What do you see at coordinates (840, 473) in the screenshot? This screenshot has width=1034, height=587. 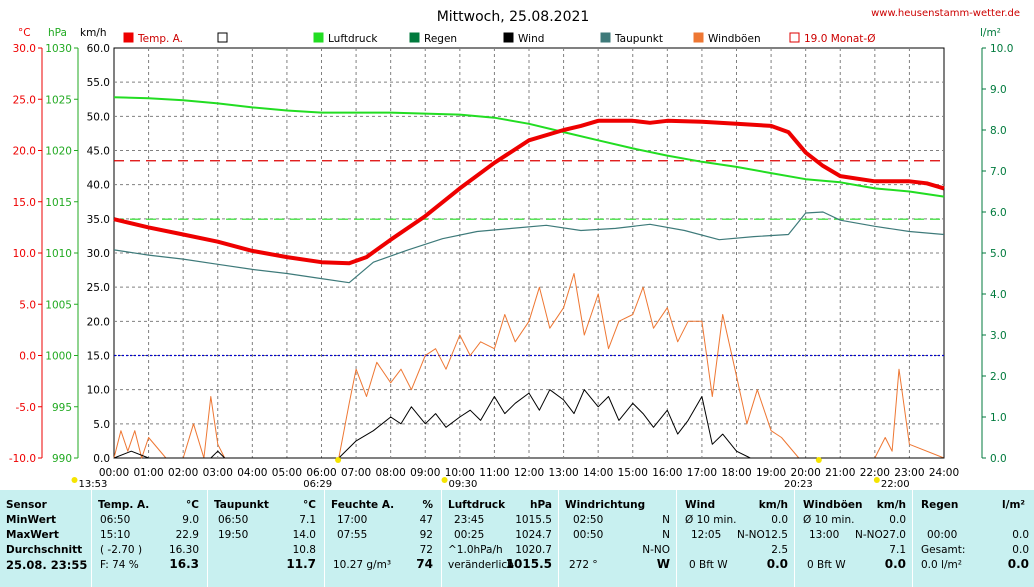 I see `x-axis-tick: 21:00` at bounding box center [840, 473].